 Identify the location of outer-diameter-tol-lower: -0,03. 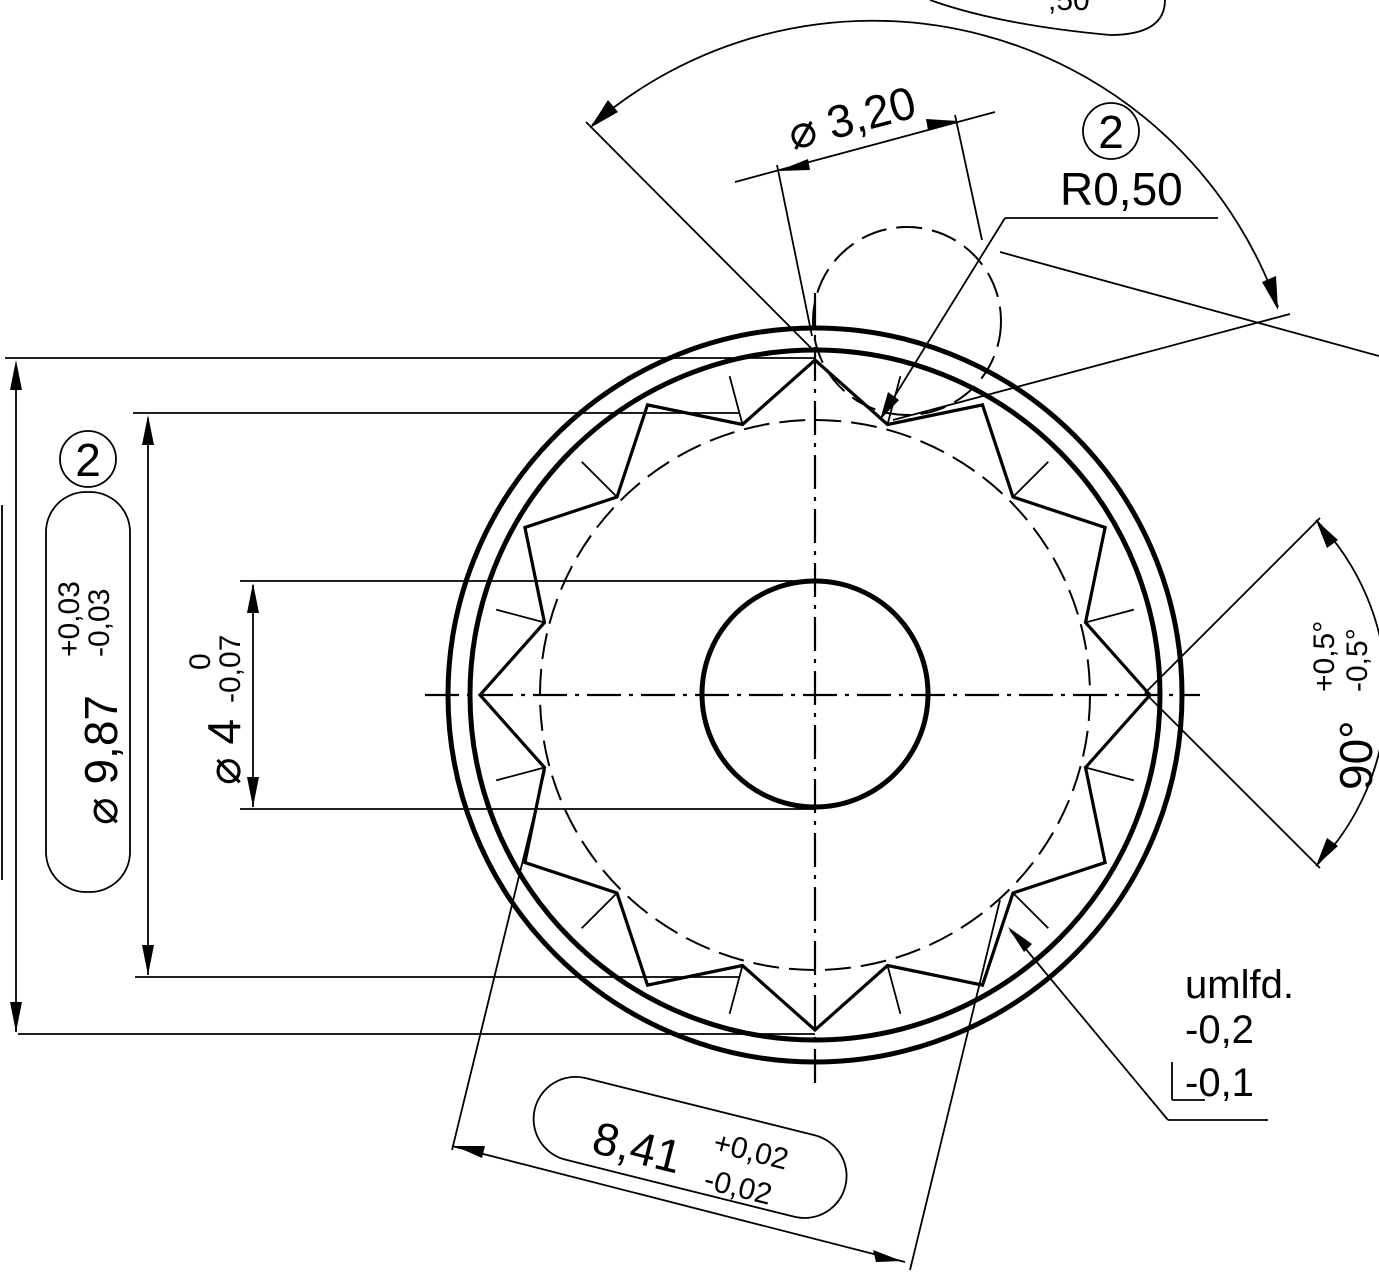
(99, 623).